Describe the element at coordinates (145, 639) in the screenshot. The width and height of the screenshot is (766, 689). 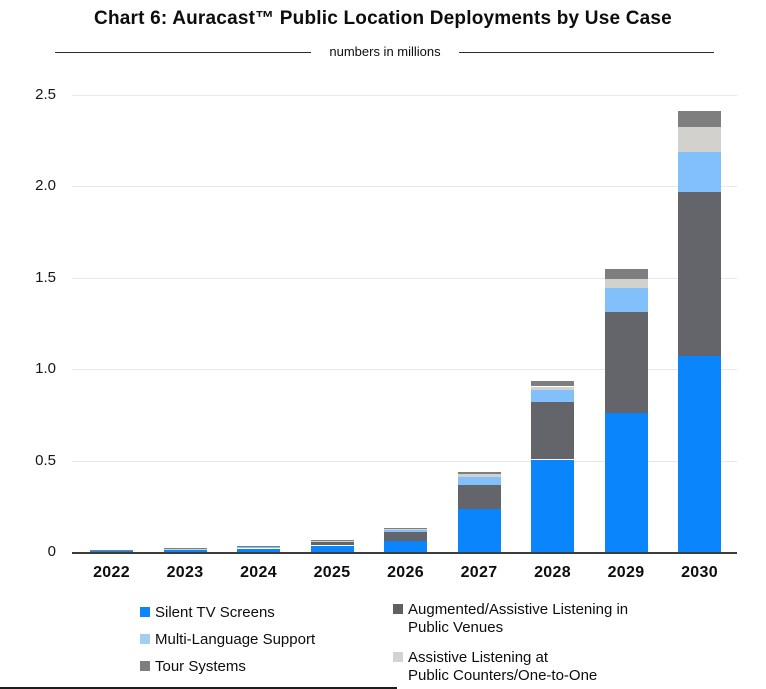
I see `legend-marker-legend_multi_language` at that location.